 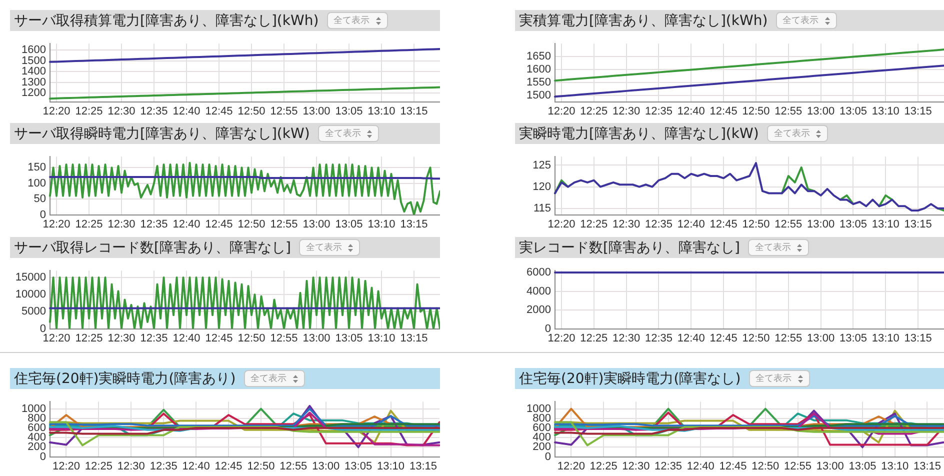 What do you see at coordinates (166, 21) in the screenshot?
I see `chart-title: サーバ取得積算電力[障害あり、障害なし](kWh)` at bounding box center [166, 21].